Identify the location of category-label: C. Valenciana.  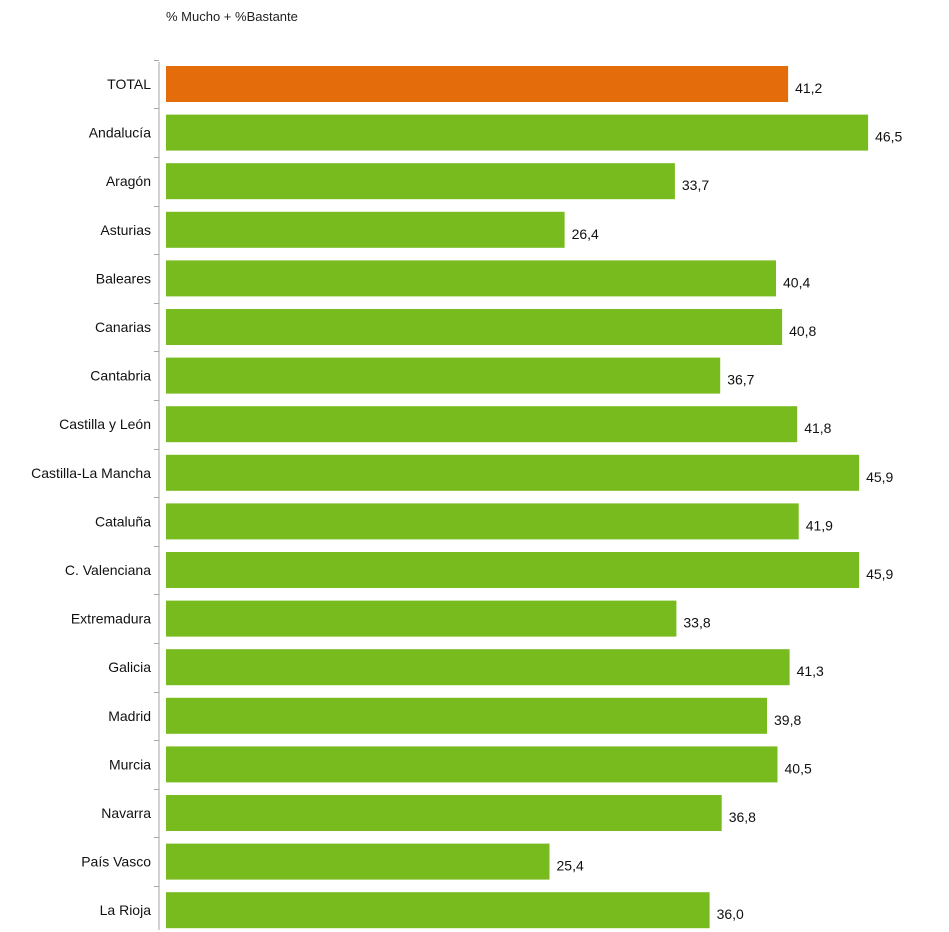
(108, 570).